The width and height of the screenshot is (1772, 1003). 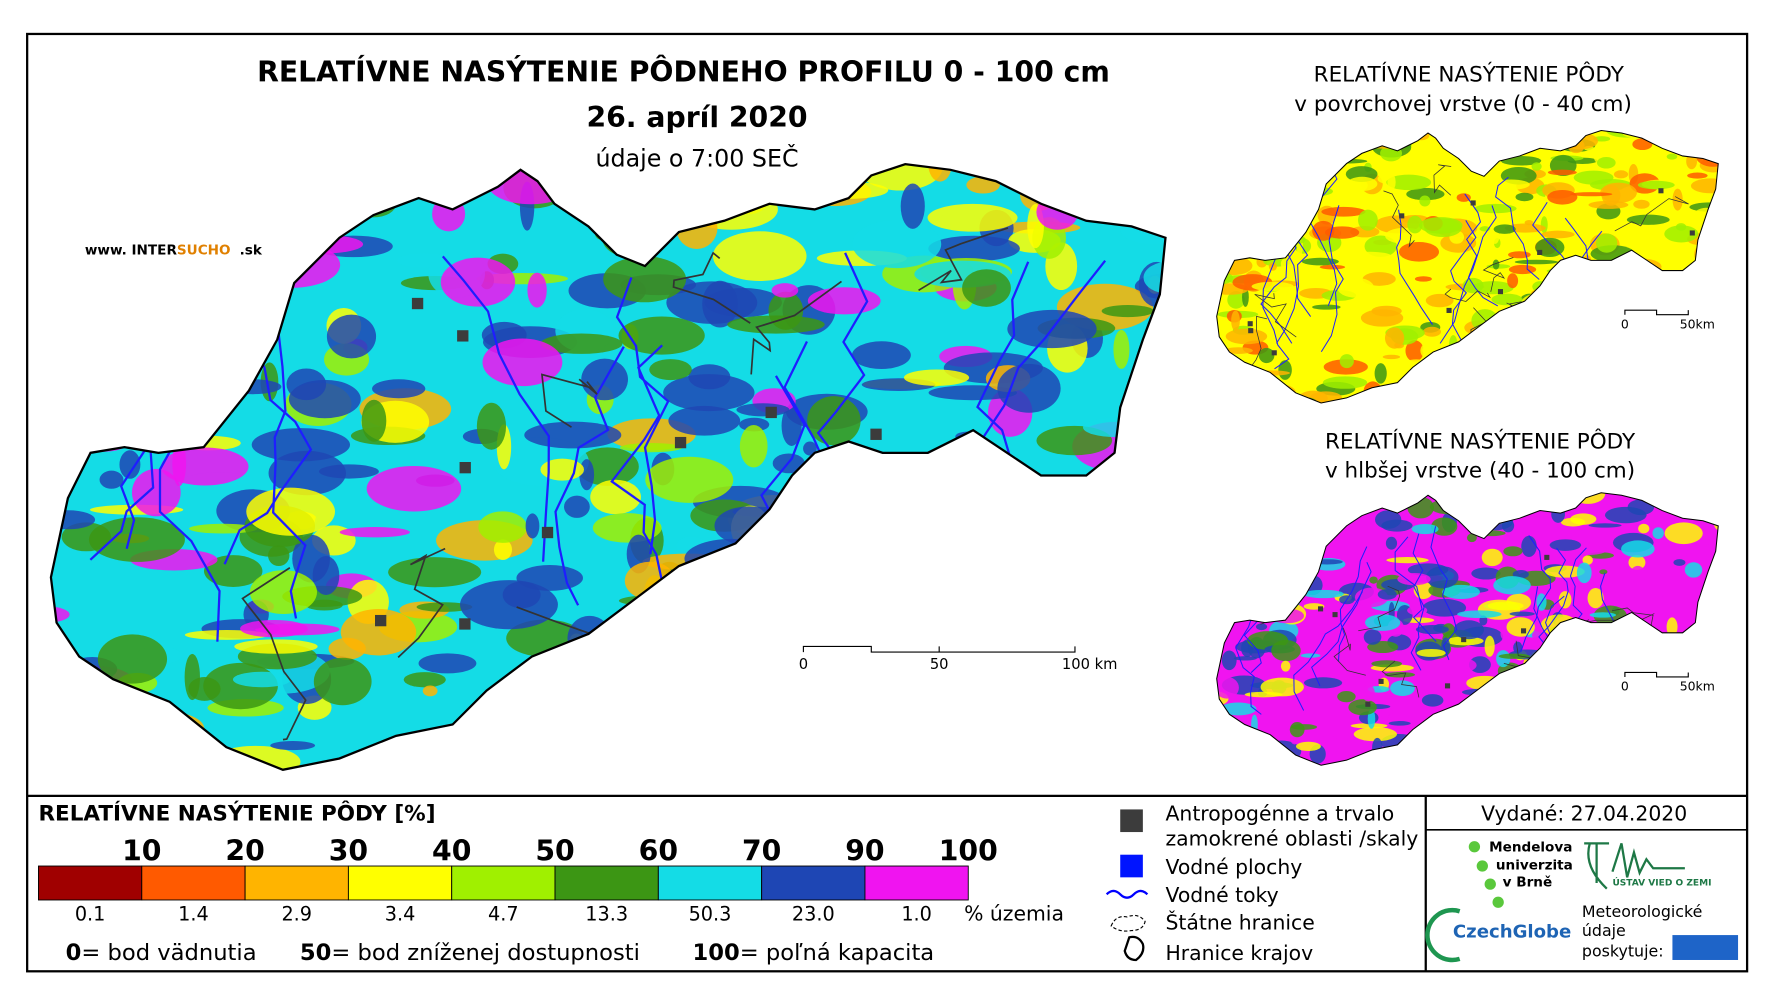 What do you see at coordinates (1279, 814) in the screenshot?
I see `symbol-label: Antropogénne a trvalo` at bounding box center [1279, 814].